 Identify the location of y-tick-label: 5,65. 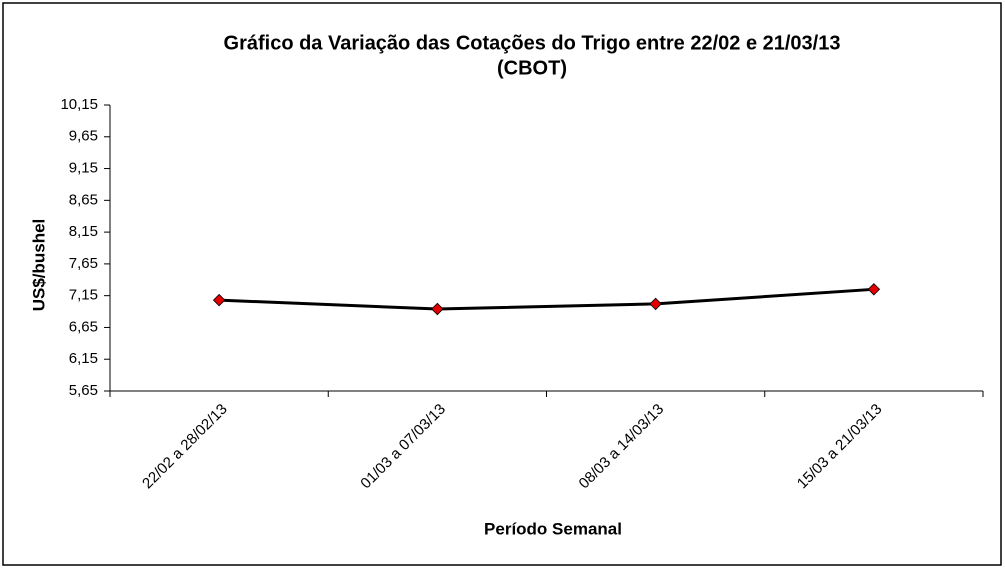
(83, 390).